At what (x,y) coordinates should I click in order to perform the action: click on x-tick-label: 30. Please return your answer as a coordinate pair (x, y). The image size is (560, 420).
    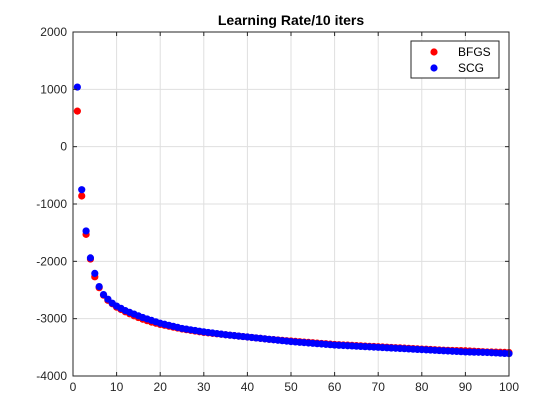
    Looking at the image, I should click on (204, 387).